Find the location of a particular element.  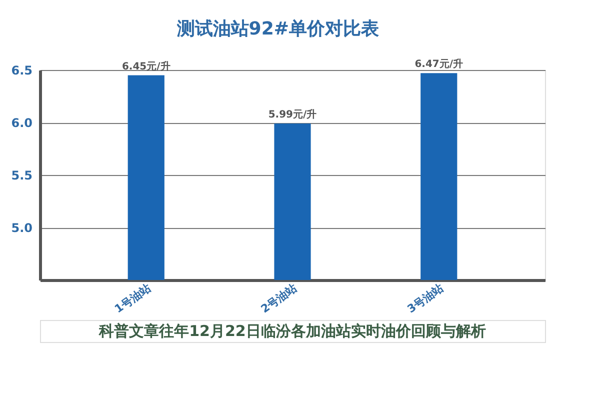

chart-title: 测试油站92#单价对比表 is located at coordinates (277, 29).